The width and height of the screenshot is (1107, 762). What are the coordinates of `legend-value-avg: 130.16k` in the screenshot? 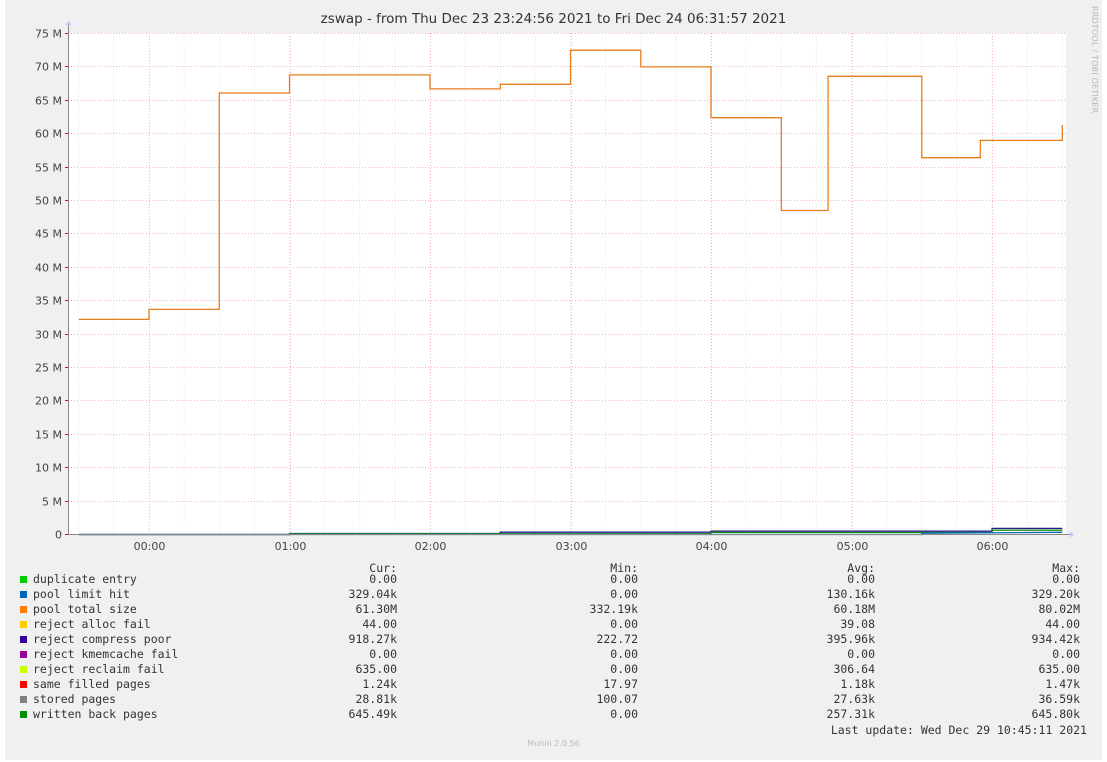 It's located at (850, 594).